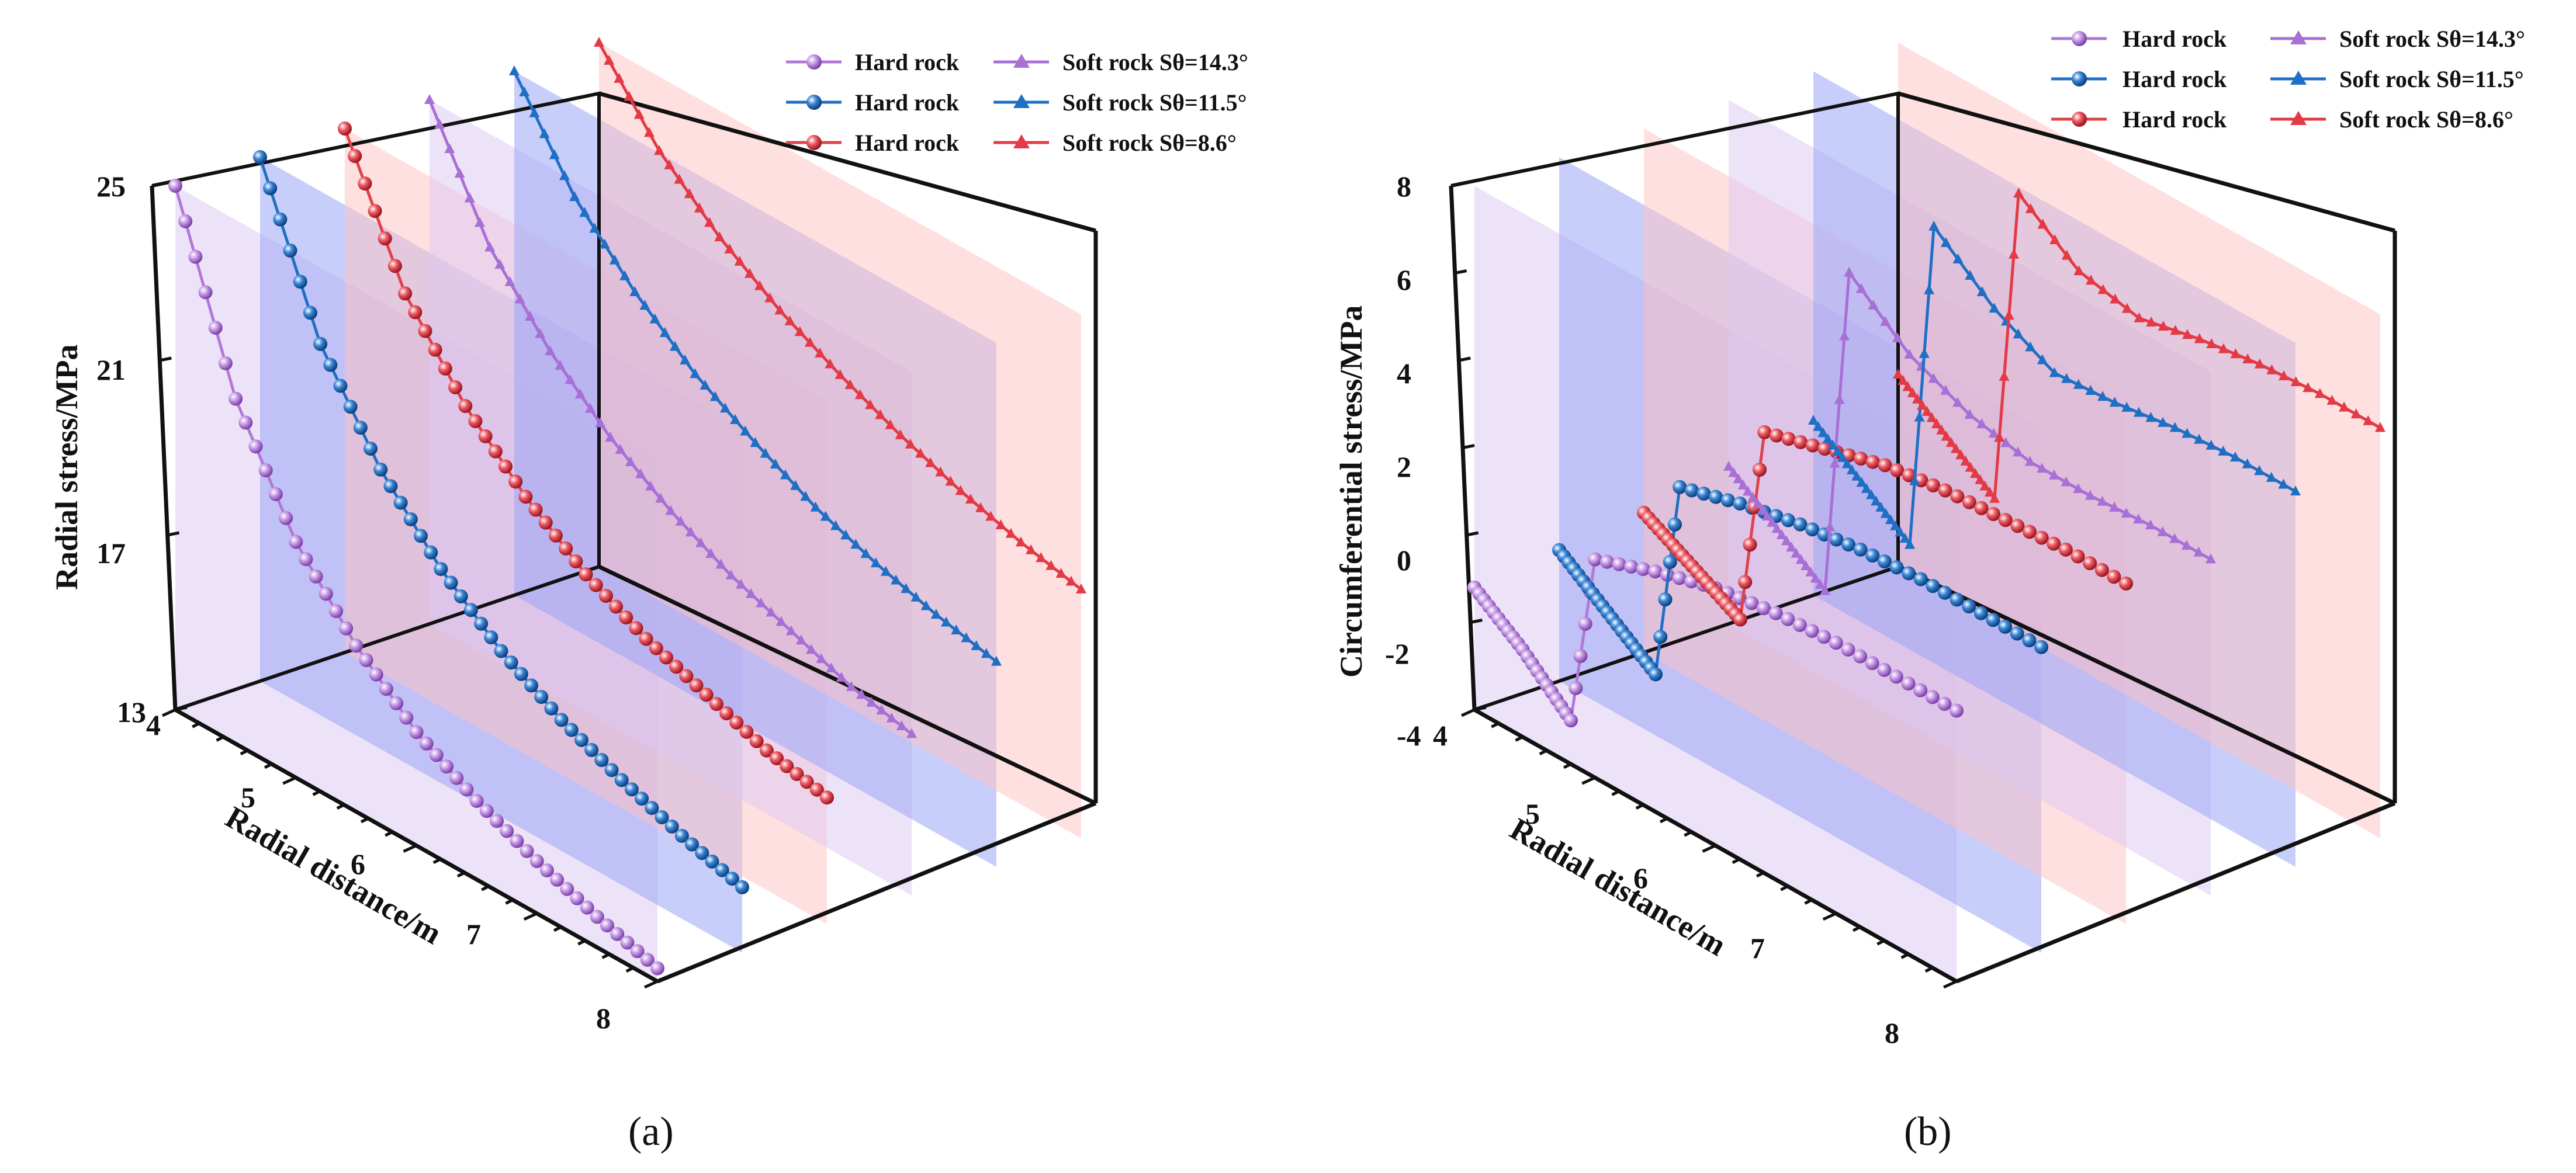 The height and width of the screenshot is (1173, 2576). I want to click on legend-sphere-marker, so click(2079, 38).